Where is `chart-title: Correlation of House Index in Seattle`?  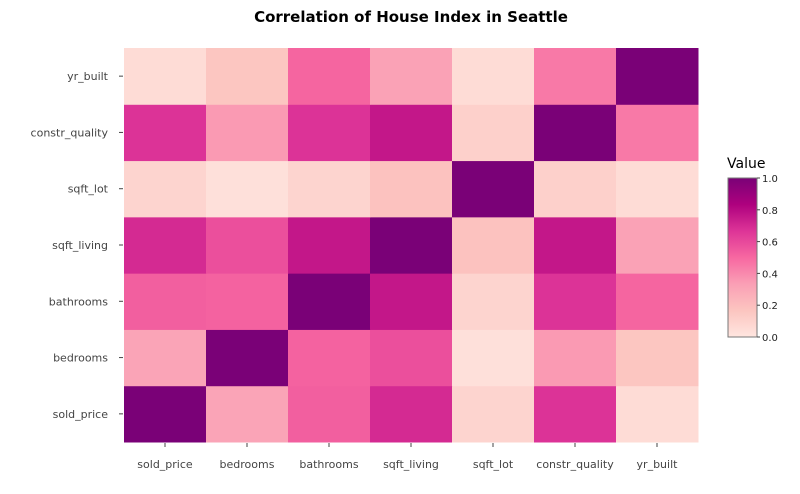 chart-title: Correlation of House Index in Seattle is located at coordinates (411, 17).